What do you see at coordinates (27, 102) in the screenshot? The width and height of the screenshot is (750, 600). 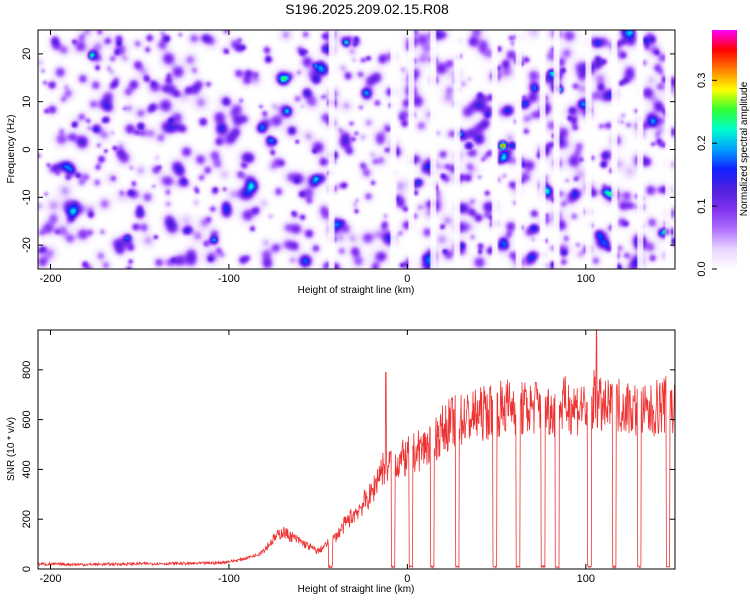 I see `spectrogram-y-tick-label: 10` at bounding box center [27, 102].